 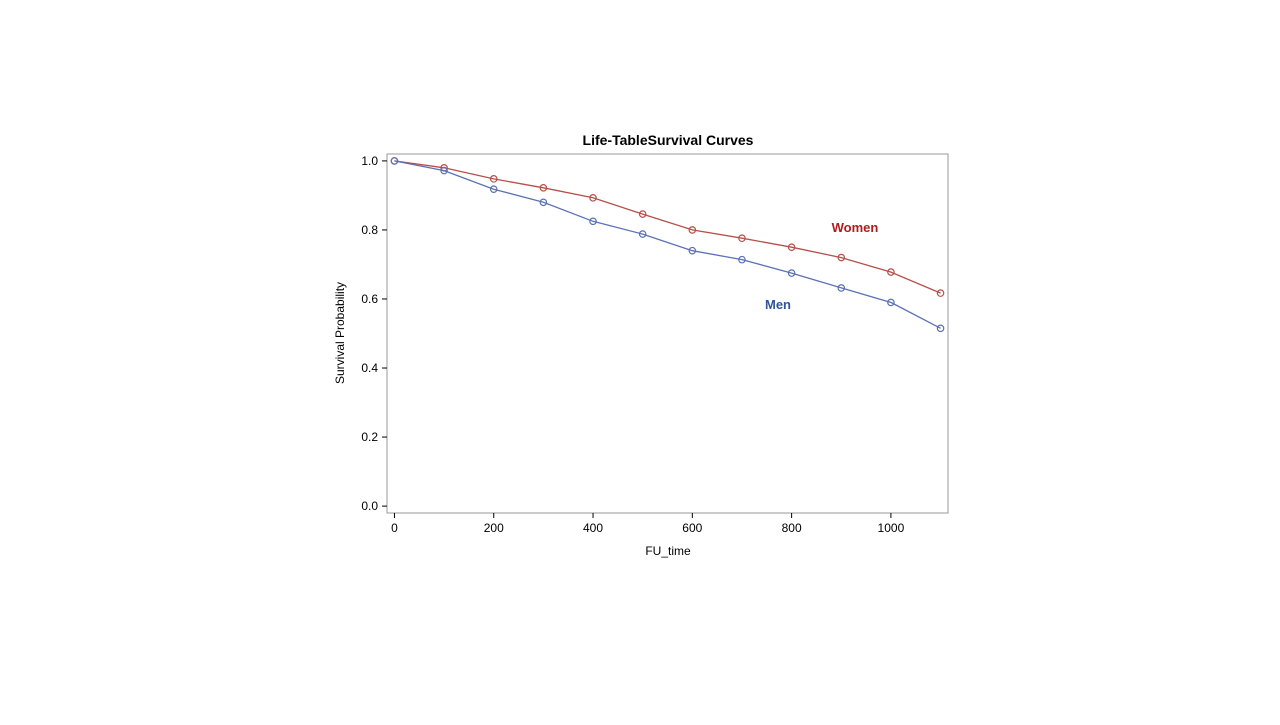 I want to click on y-tick-label: 1.0, so click(x=369, y=161).